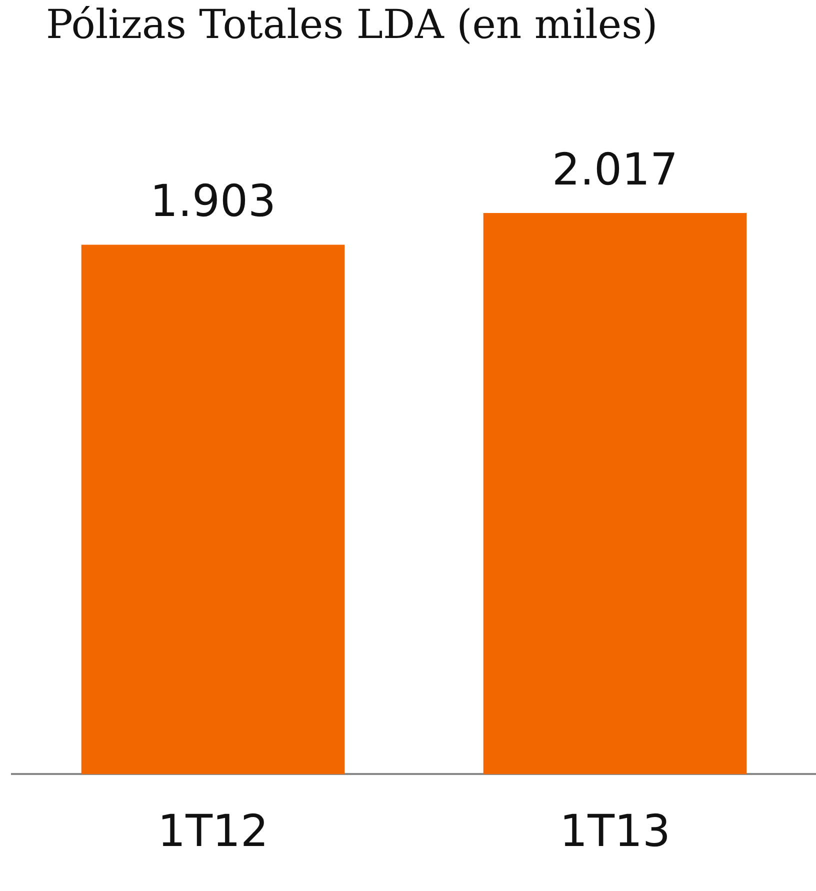 This screenshot has height=891, width=816. Describe the element at coordinates (615, 832) in the screenshot. I see `x-tick-label: 1T13` at that location.